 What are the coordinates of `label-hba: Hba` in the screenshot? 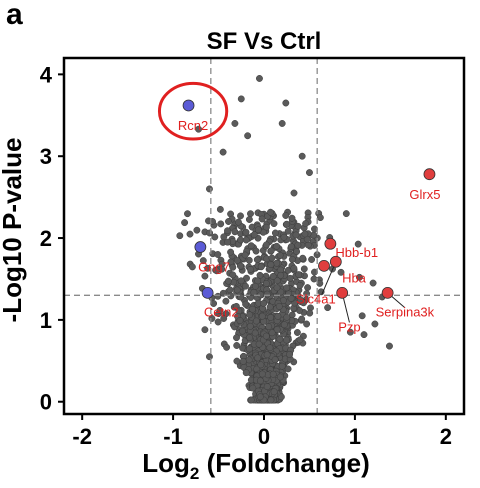 It's located at (354, 277).